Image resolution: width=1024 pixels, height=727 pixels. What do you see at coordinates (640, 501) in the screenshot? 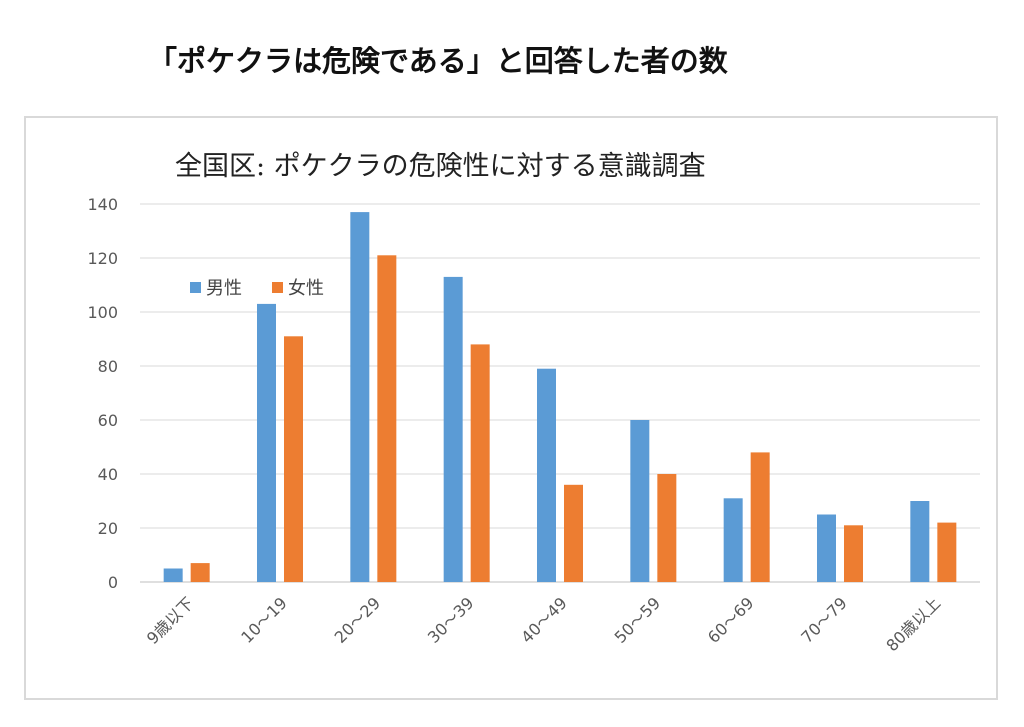
I see `bar-男性-50～59` at bounding box center [640, 501].